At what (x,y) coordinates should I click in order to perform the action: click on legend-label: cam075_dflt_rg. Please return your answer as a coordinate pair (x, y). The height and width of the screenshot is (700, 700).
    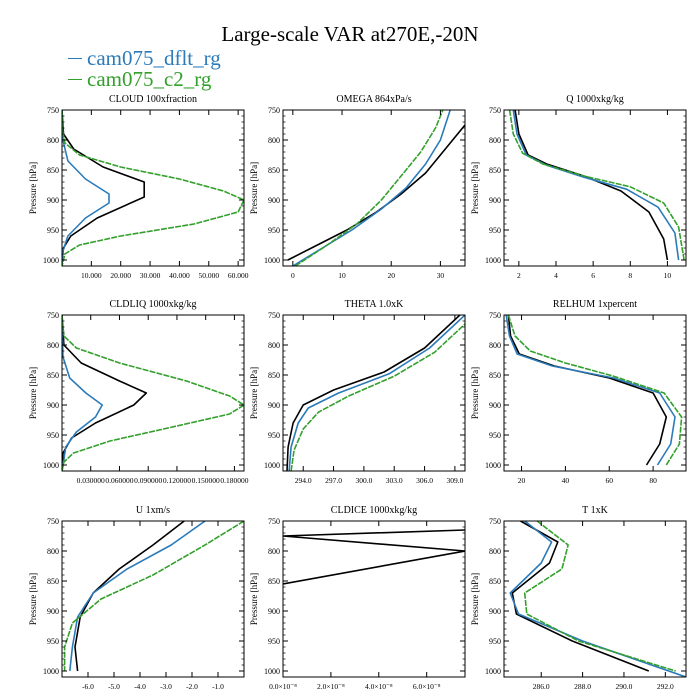
    Looking at the image, I should click on (154, 58).